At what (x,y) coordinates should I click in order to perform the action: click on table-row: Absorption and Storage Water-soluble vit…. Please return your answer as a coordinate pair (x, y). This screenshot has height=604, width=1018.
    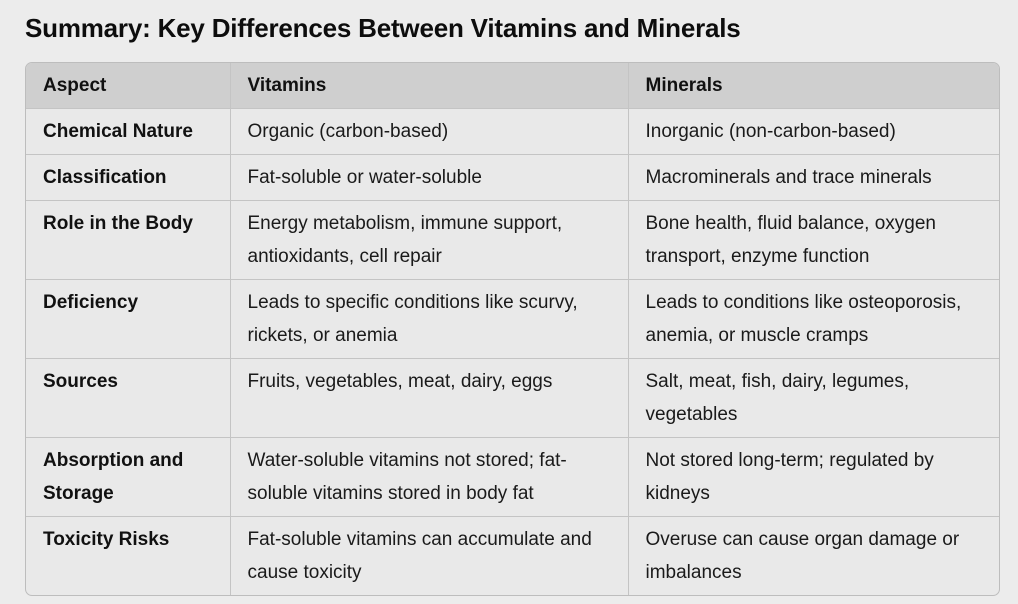
    Looking at the image, I should click on (512, 477).